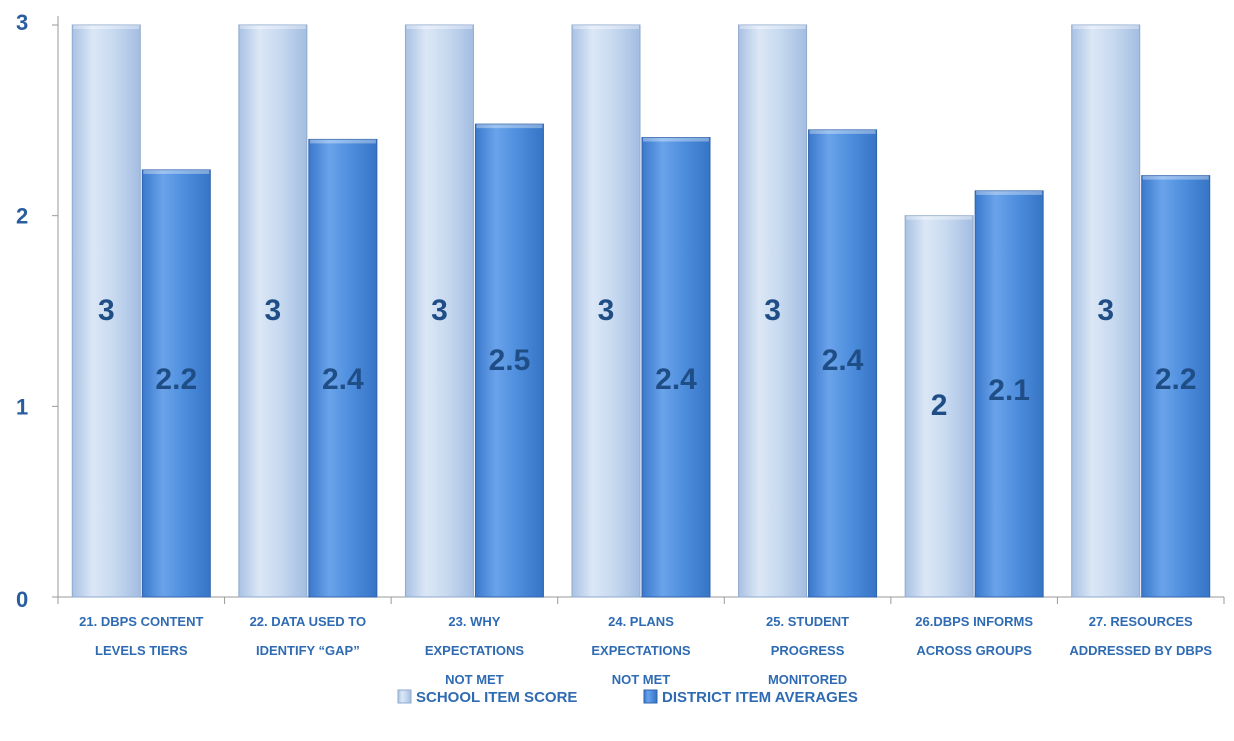  I want to click on legend-label: SCHOOL ITEM SCORE, so click(496, 697).